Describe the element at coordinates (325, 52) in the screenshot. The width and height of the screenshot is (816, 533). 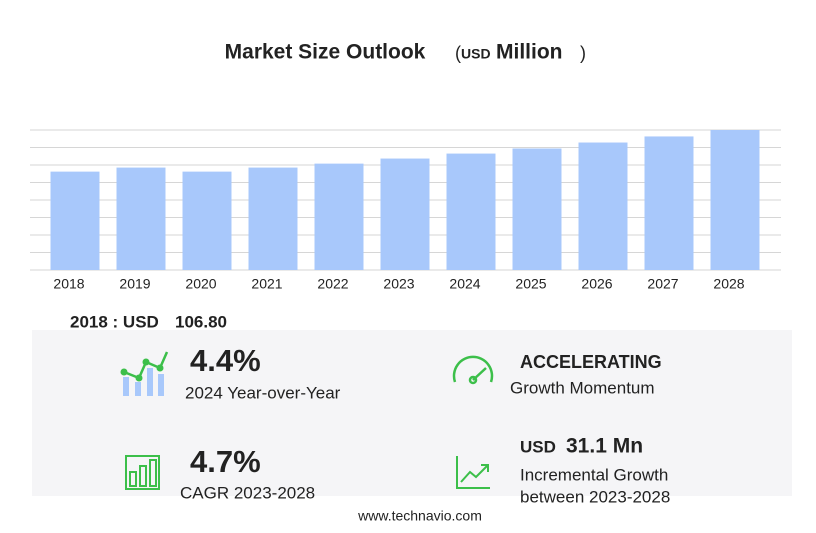
I see `chart-title: Market Size Outlook` at that location.